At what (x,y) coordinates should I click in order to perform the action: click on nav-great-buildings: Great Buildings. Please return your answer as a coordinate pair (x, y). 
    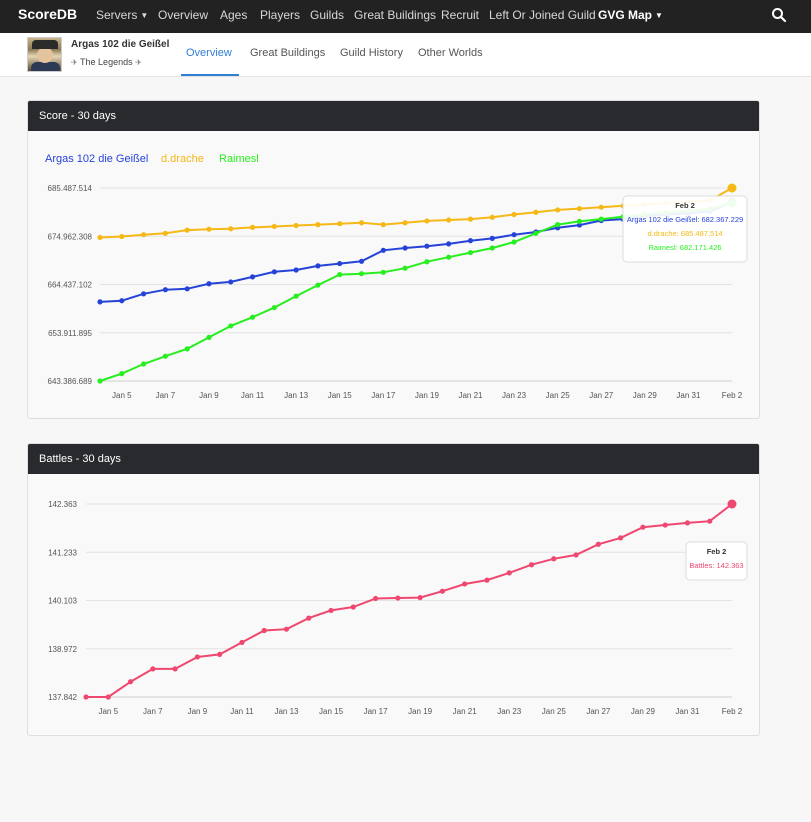
    Looking at the image, I should click on (395, 15).